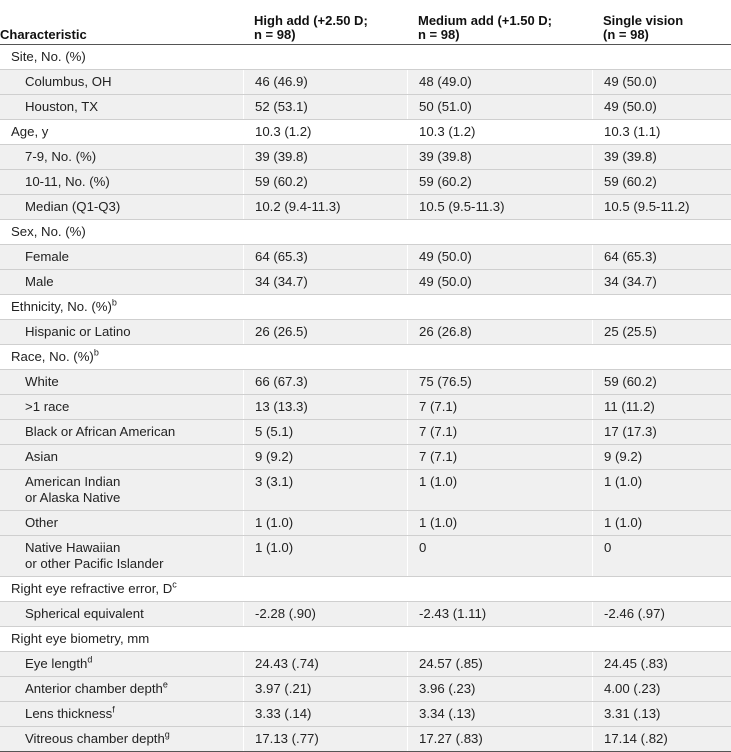  What do you see at coordinates (41, 456) in the screenshot?
I see `row-label: Asian` at bounding box center [41, 456].